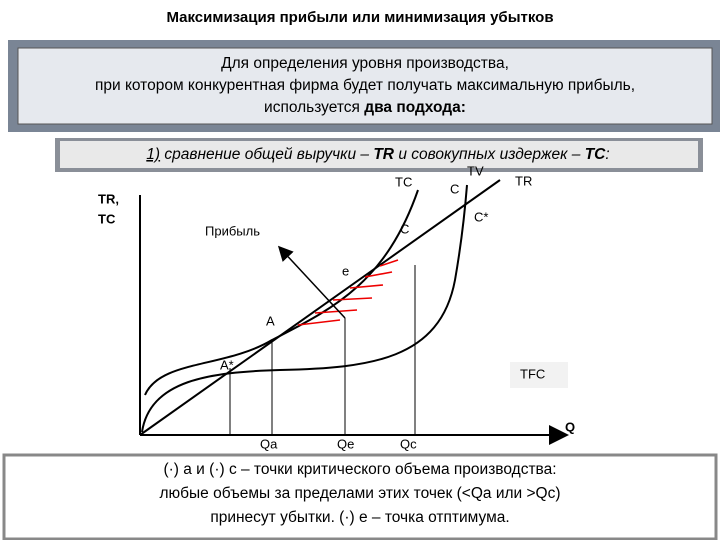 This screenshot has height=540, width=720. Describe the element at coordinates (107, 218) in the screenshot. I see `axis-label: TC` at that location.